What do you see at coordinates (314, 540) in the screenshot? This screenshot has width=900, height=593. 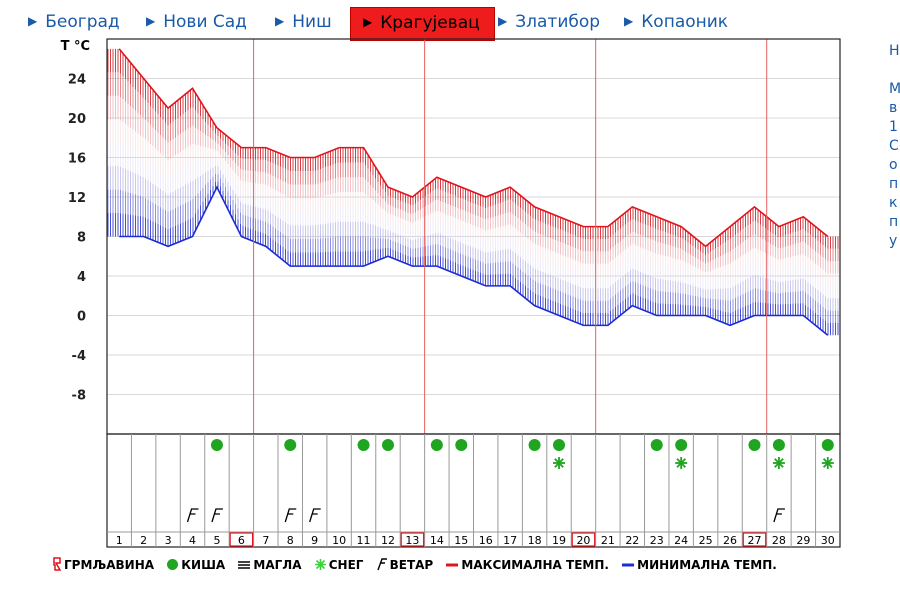 I see `day-label: 9` at bounding box center [314, 540].